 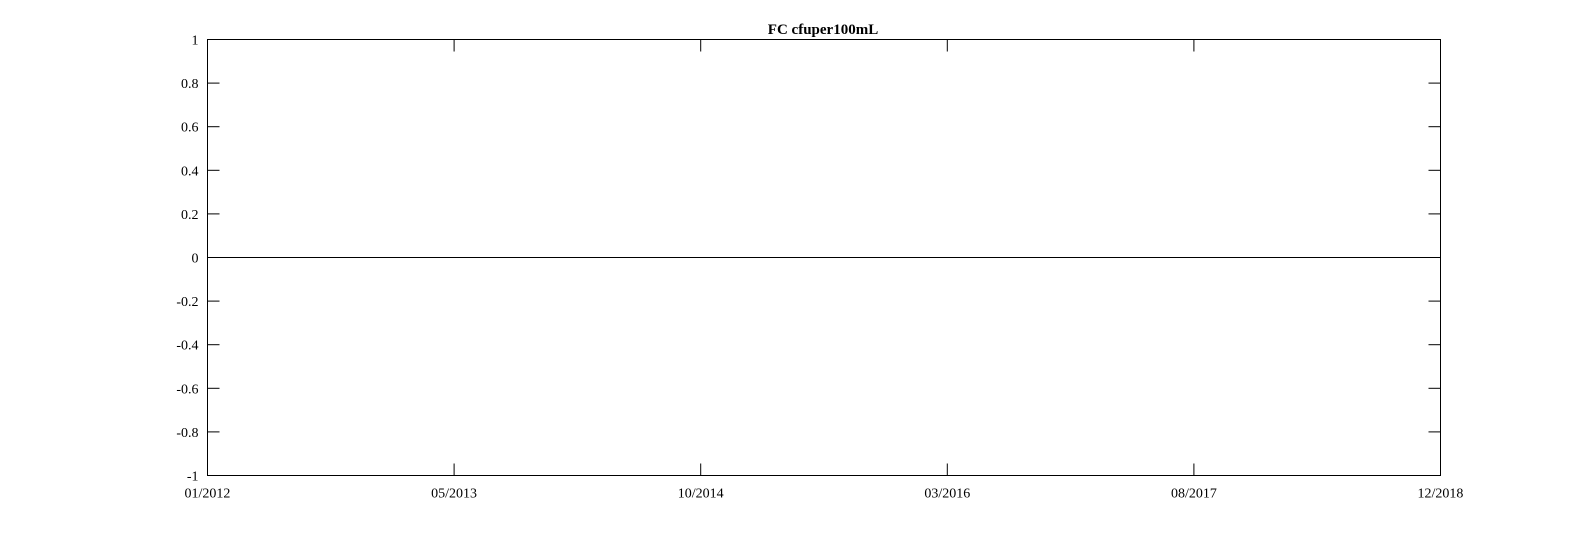 What do you see at coordinates (454, 494) in the screenshot?
I see `x-tick-label: 05/2013` at bounding box center [454, 494].